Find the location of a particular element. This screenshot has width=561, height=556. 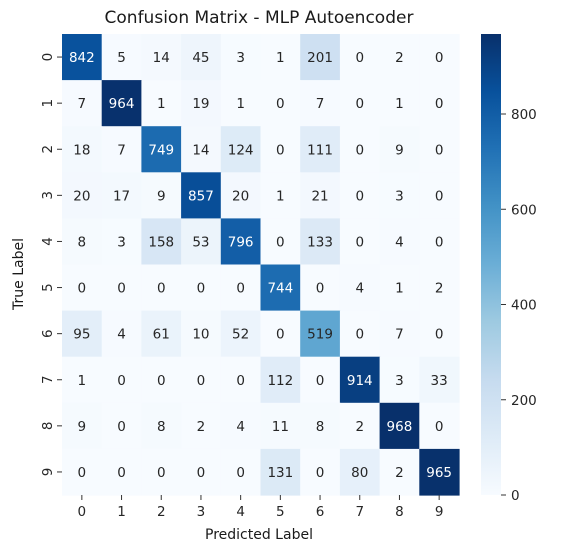

cell-value-label: 158 is located at coordinates (161, 242).